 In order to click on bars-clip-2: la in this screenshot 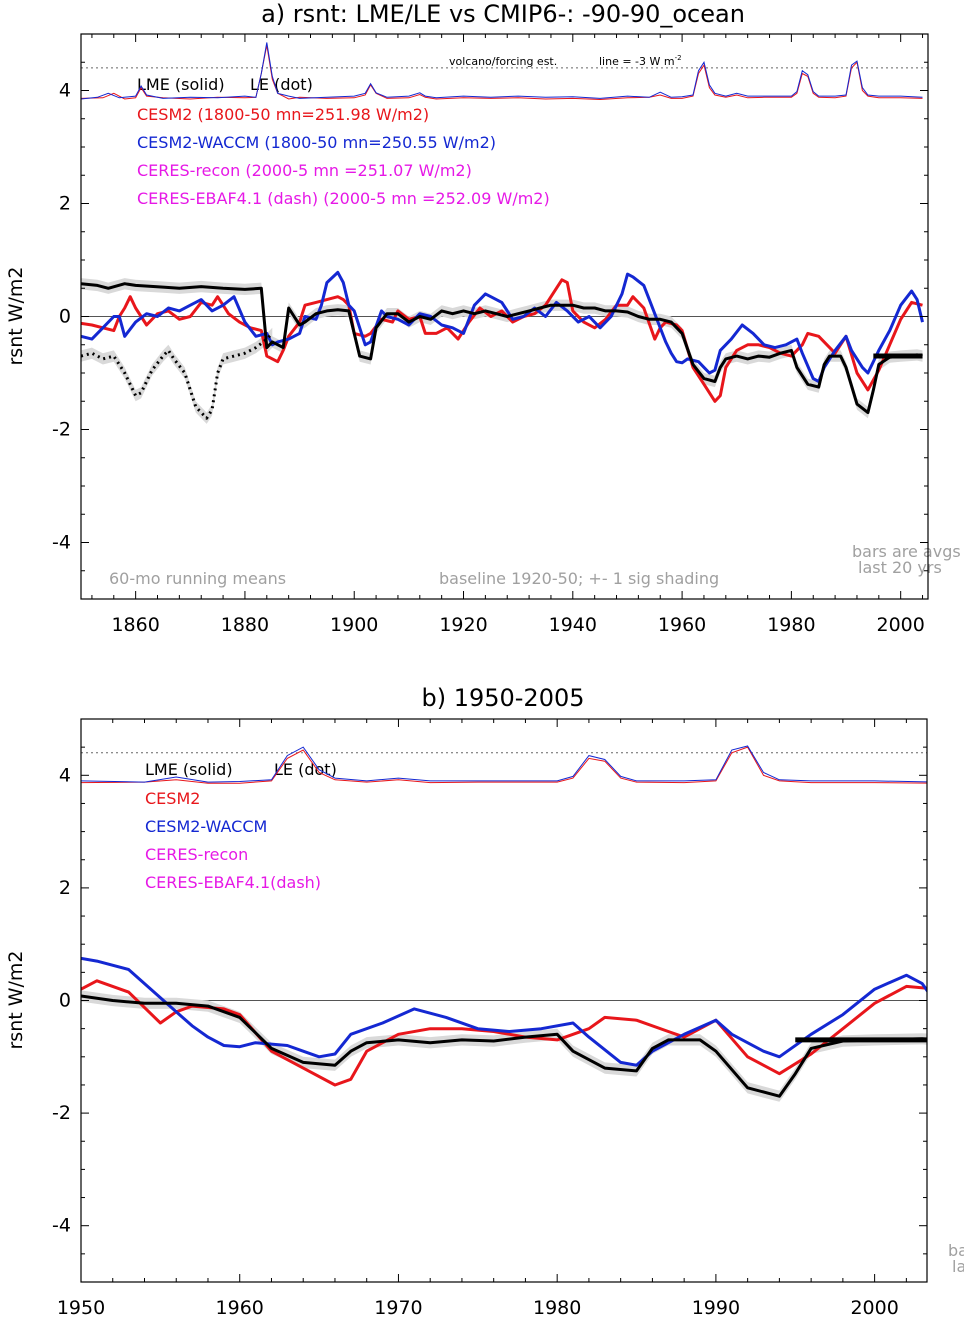, I will do `click(958, 1266)`.